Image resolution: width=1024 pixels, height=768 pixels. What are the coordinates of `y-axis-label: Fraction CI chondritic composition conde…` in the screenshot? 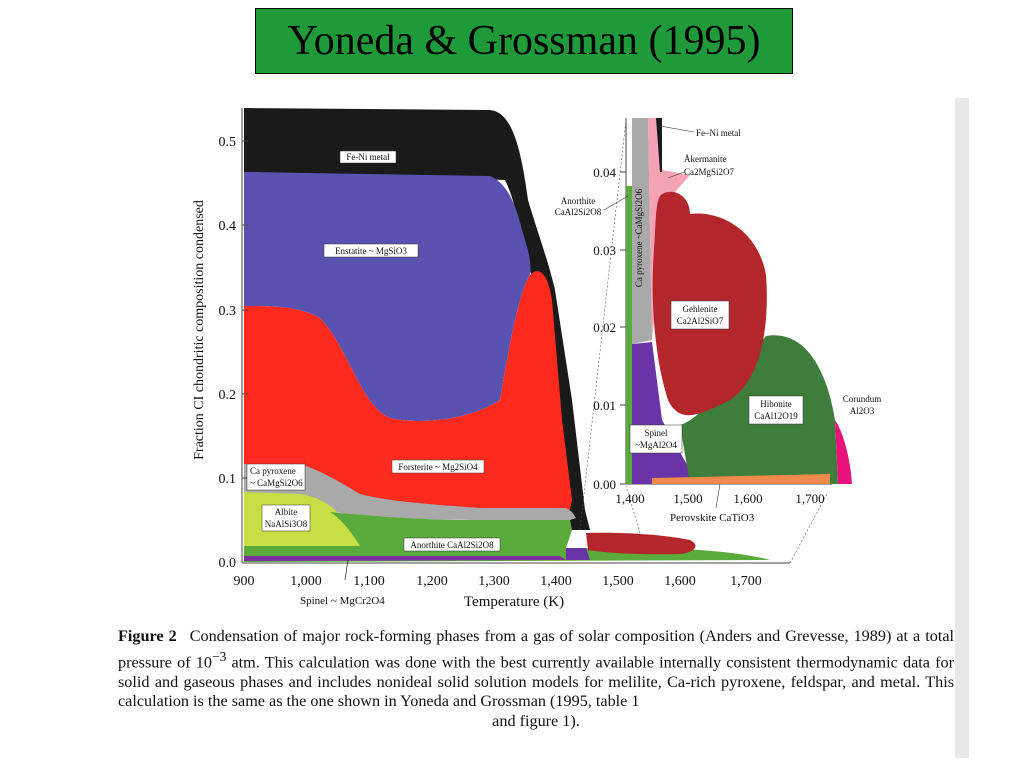 It's located at (199, 330).